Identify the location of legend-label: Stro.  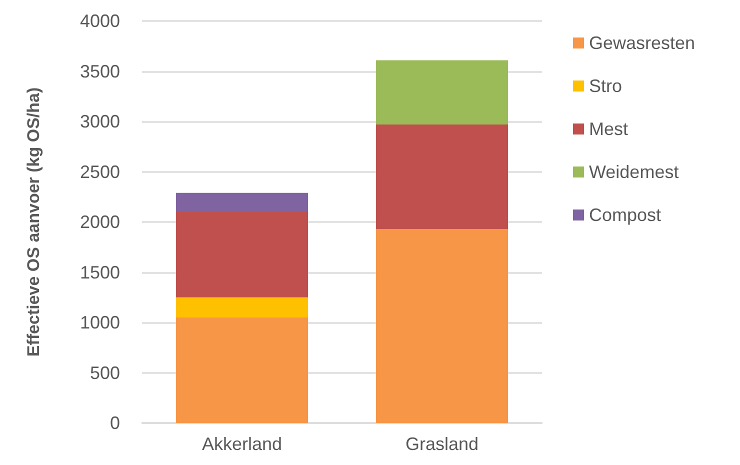
(605, 86).